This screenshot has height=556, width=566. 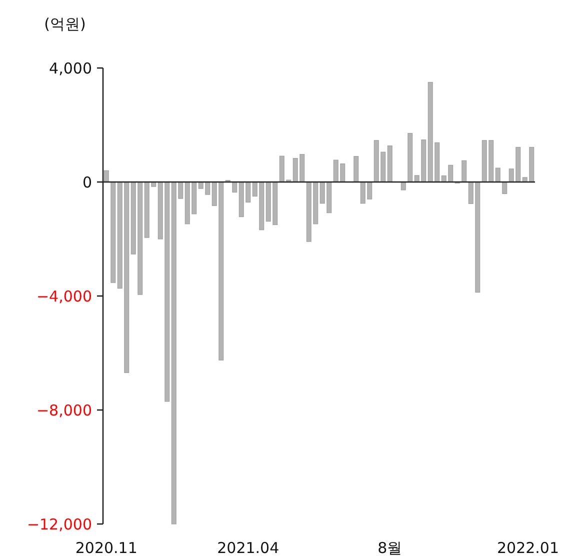 I want to click on x-tick-label: 2022.01, so click(x=528, y=547).